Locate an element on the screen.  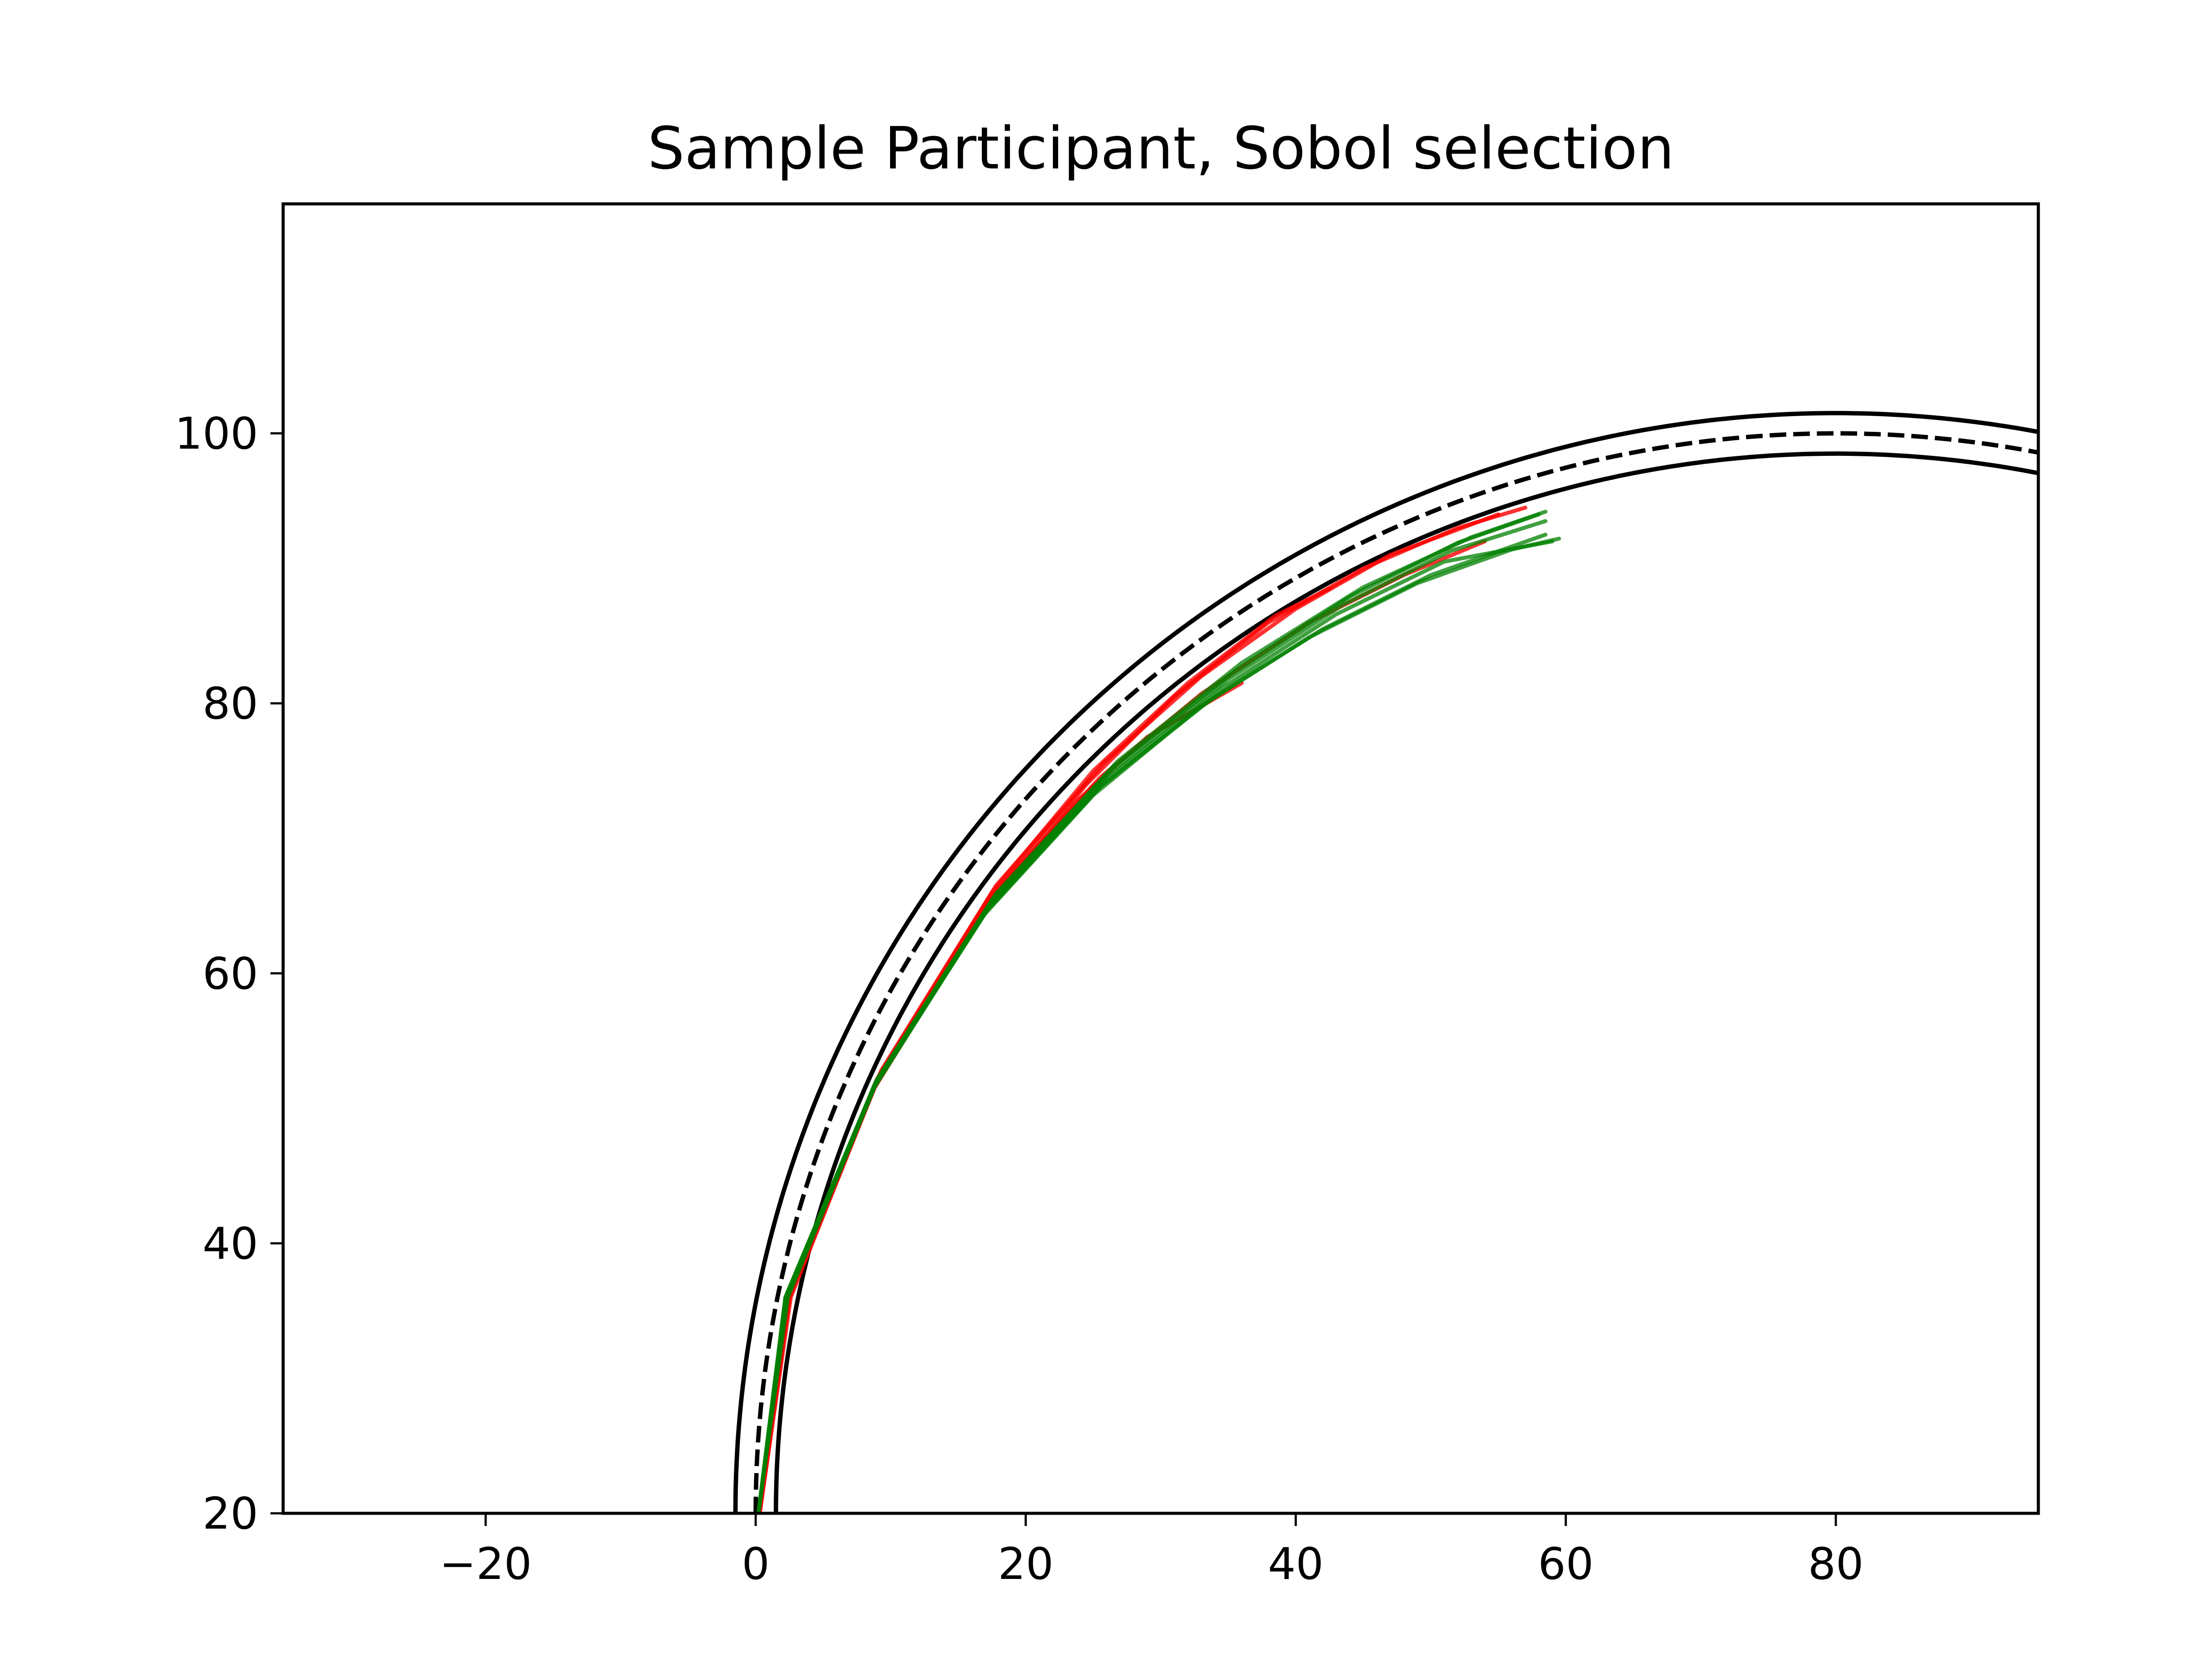
x-tick-label: −20 is located at coordinates (485, 1563).